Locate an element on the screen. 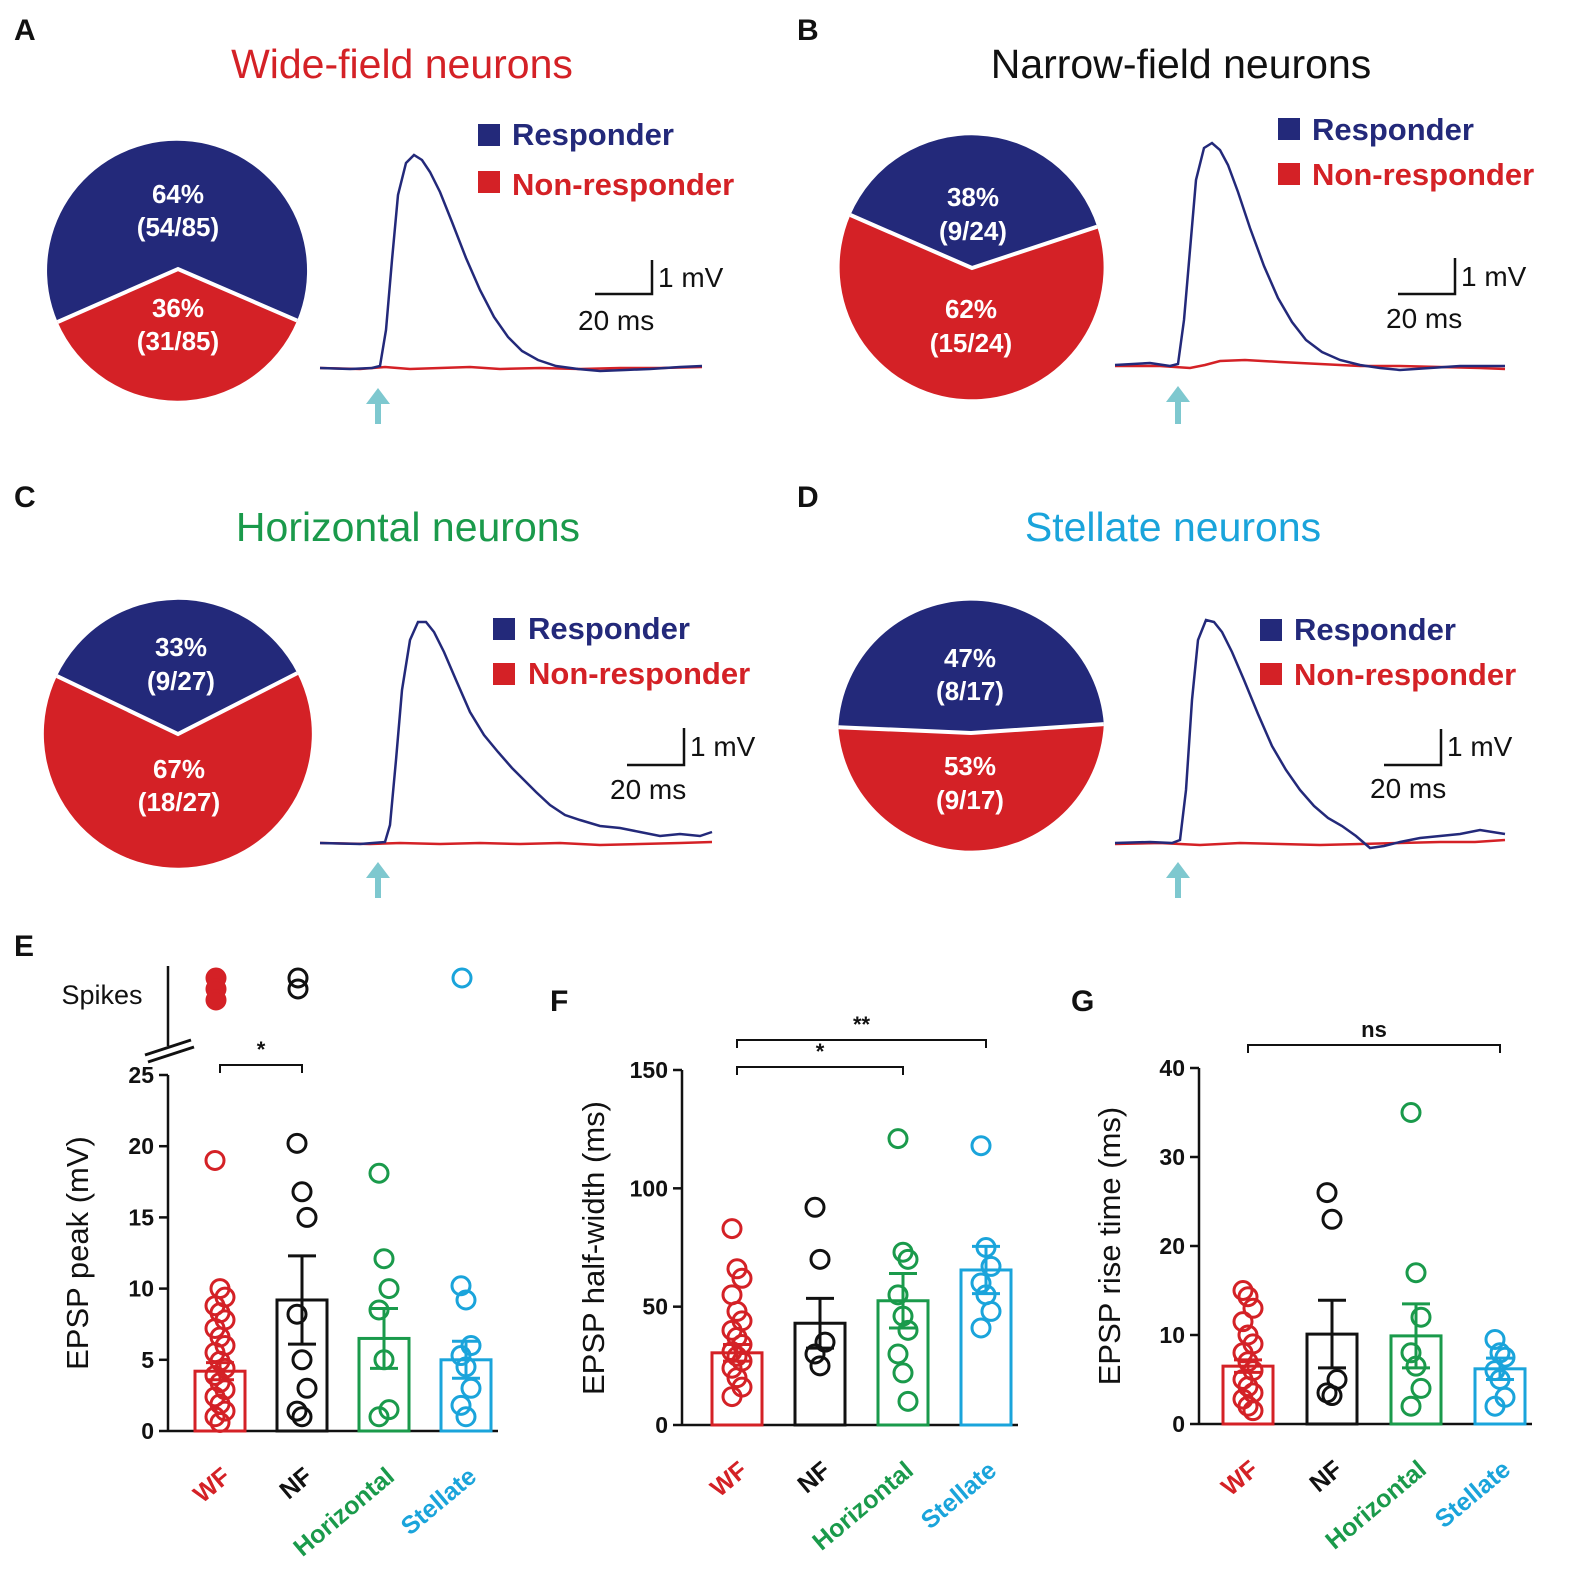  y-axis-label: EPSP rise time (ms) is located at coordinates (1109, 1246).